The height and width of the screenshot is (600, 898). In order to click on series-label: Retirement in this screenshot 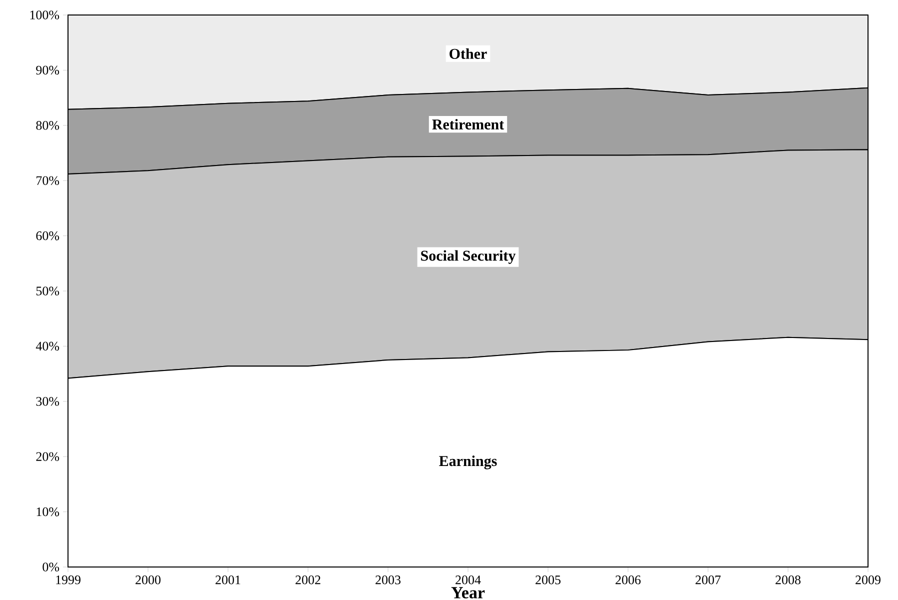, I will do `click(468, 124)`.